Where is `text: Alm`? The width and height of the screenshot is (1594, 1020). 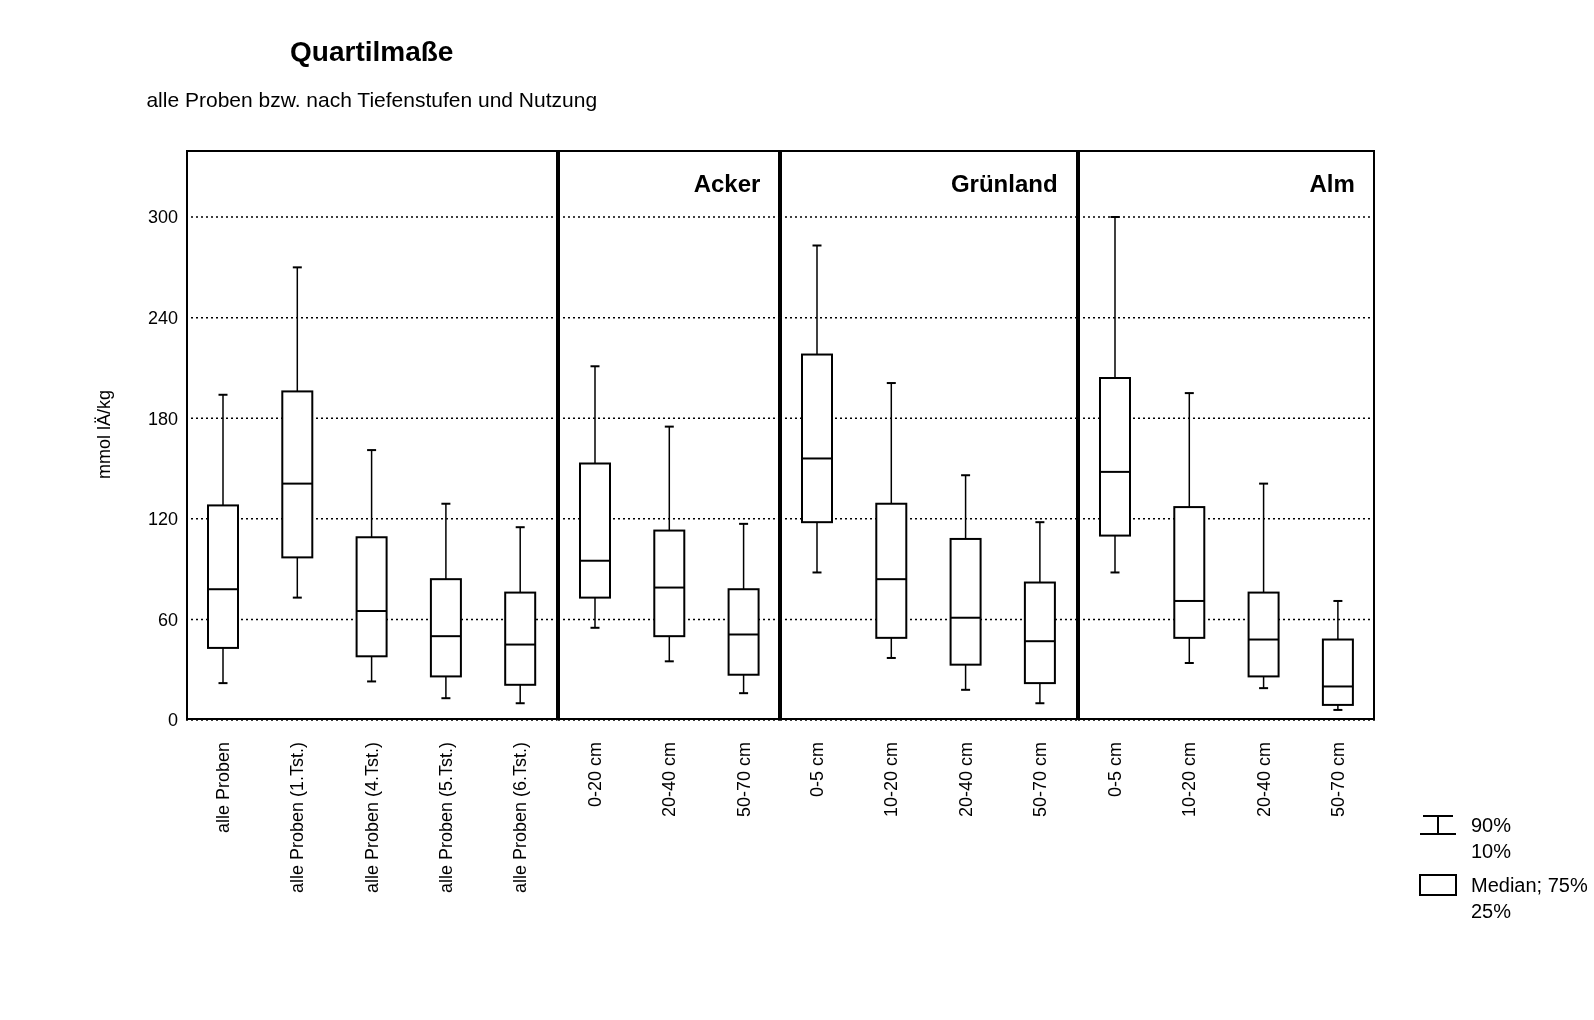
text: Alm is located at coordinates (1332, 184).